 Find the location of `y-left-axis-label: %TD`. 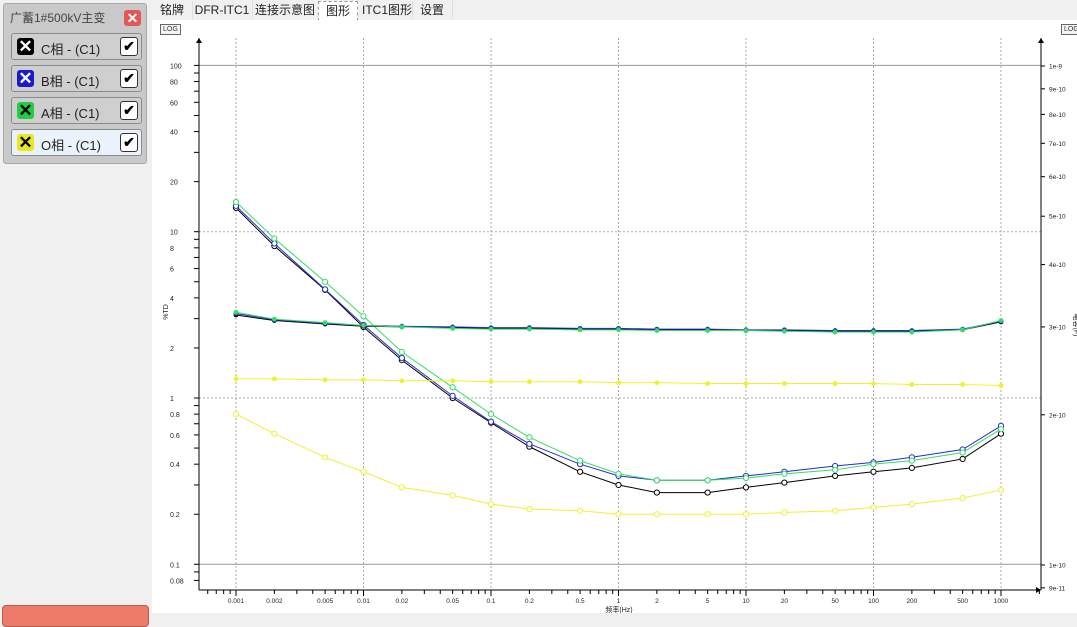

y-left-axis-label: %TD is located at coordinates (166, 312).